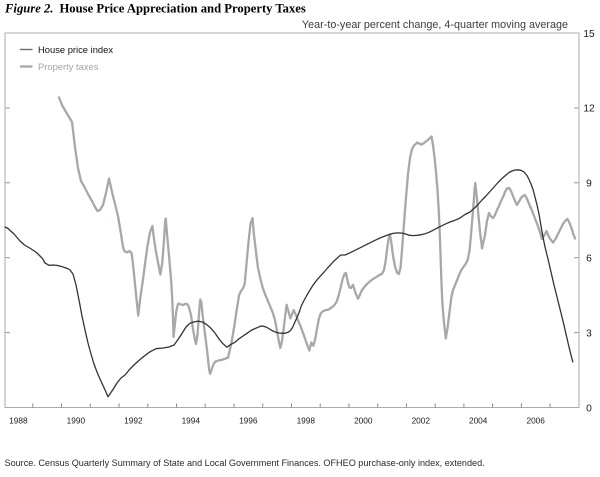 The height and width of the screenshot is (477, 600). I want to click on svg-text: 12, so click(589, 109).